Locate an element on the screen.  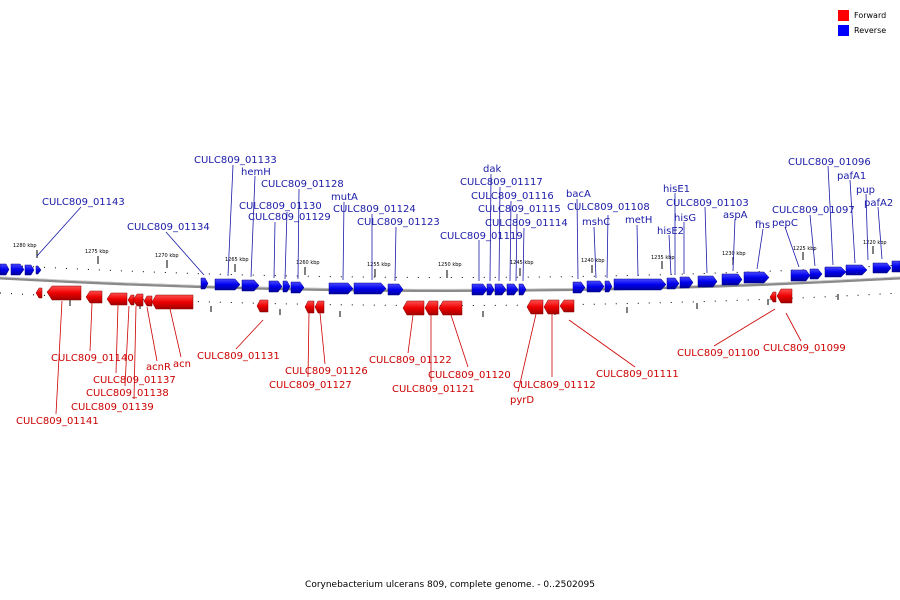
gene-label: CULC809_01122 is located at coordinates (410, 360).